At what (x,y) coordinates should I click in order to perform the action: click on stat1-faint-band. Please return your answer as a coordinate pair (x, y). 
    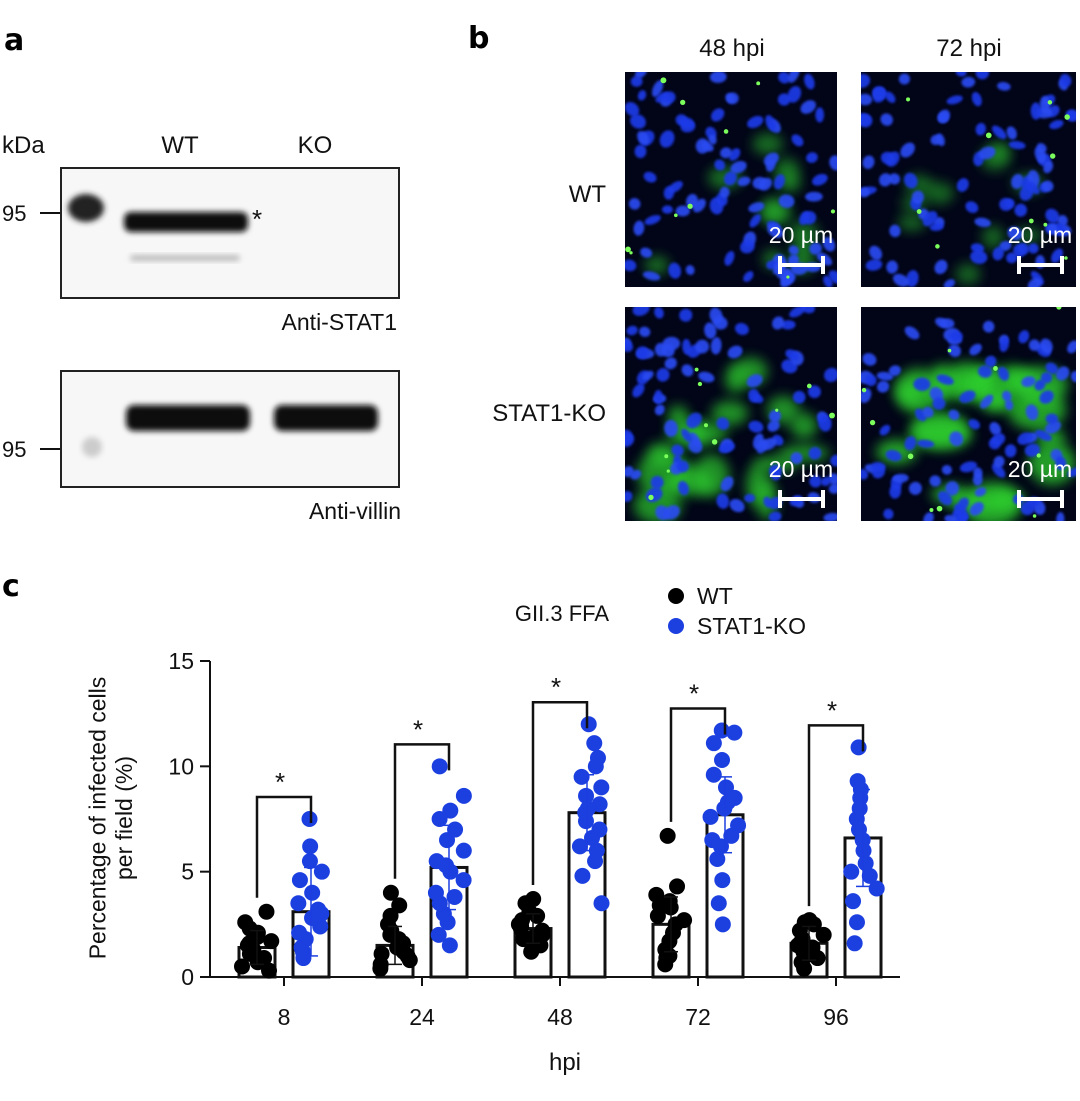
    Looking at the image, I should click on (185, 258).